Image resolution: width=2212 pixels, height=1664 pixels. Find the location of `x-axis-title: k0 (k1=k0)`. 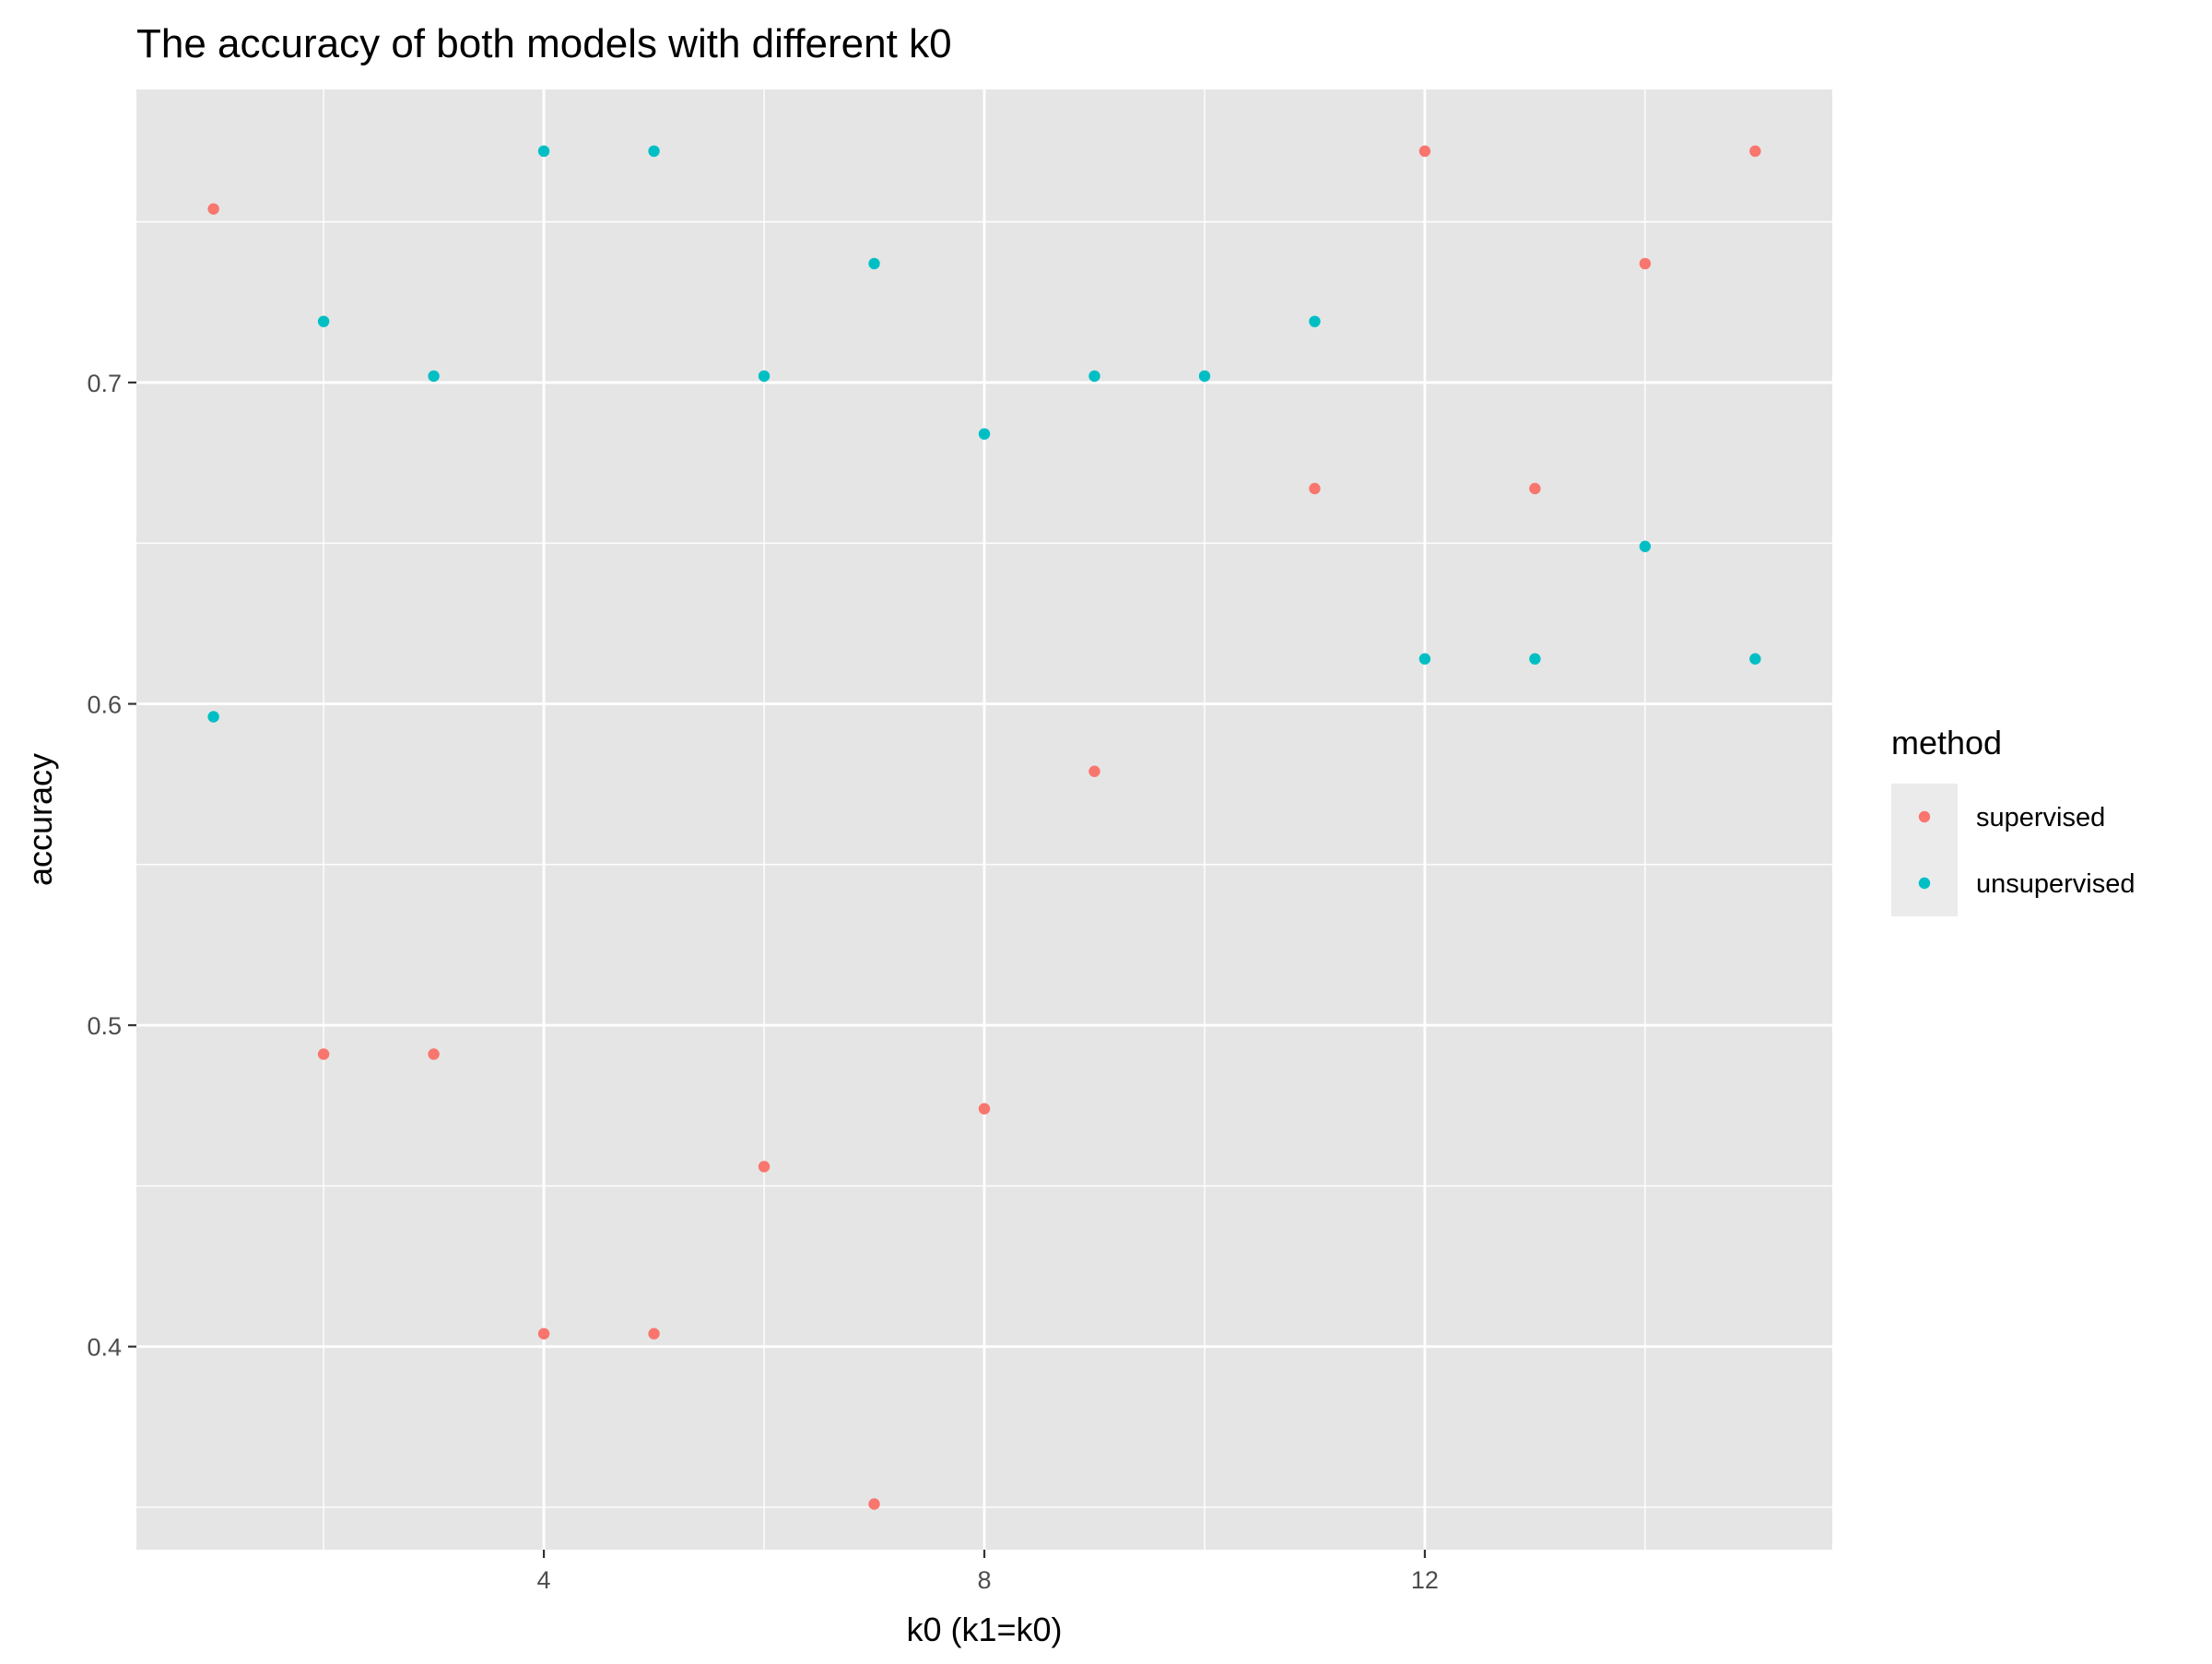

x-axis-title: k0 (k1=k0) is located at coordinates (984, 1629).